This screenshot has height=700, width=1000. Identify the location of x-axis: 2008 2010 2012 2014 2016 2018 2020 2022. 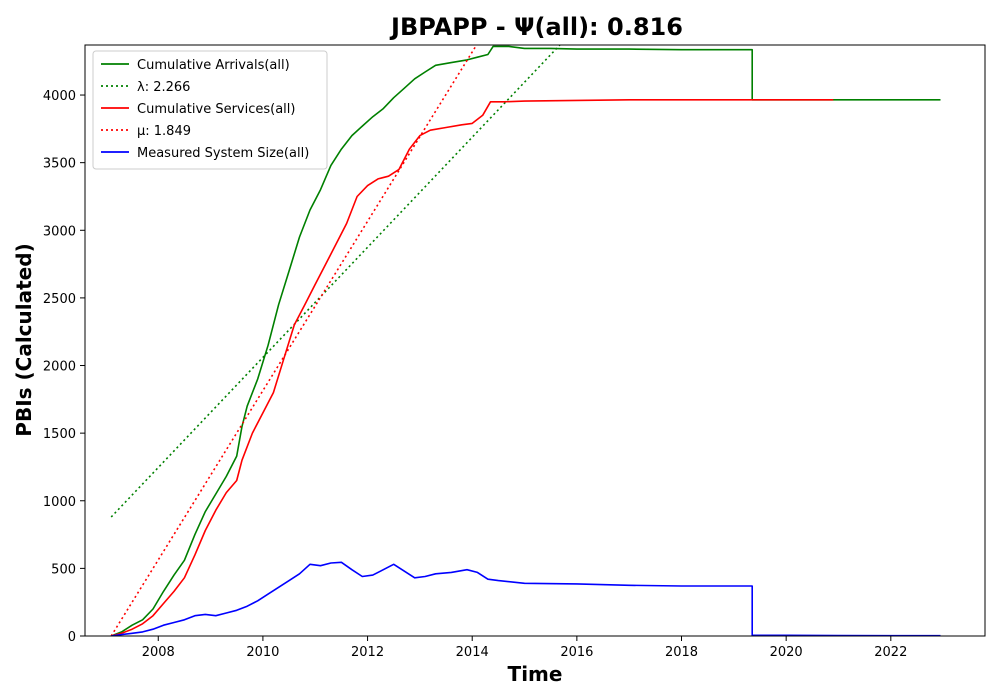
(524, 648).